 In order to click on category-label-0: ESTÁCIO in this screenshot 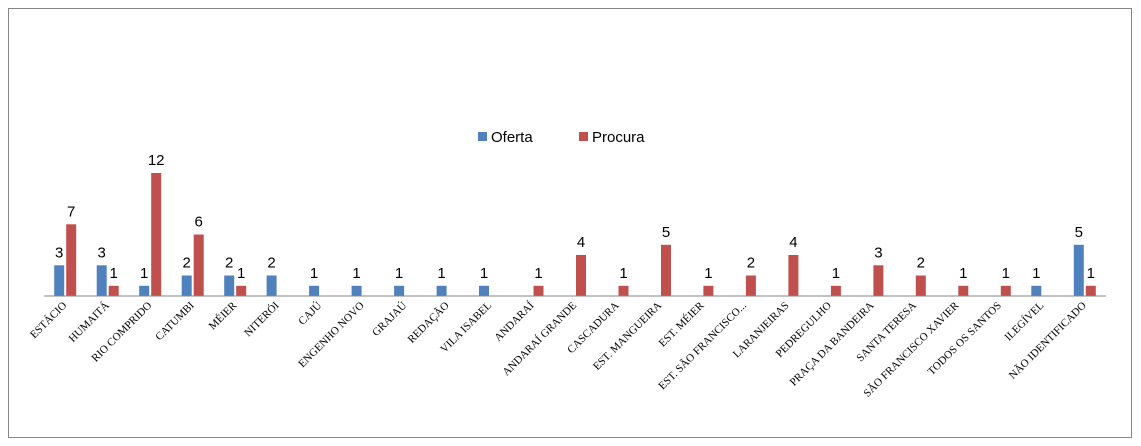, I will do `click(48, 320)`.